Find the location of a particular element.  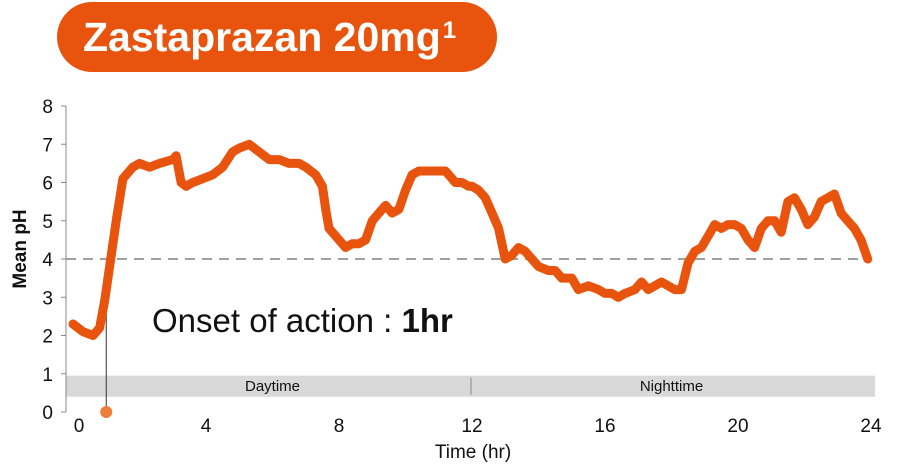

chart-title: Zastaprazan 20mg is located at coordinates (262, 36).